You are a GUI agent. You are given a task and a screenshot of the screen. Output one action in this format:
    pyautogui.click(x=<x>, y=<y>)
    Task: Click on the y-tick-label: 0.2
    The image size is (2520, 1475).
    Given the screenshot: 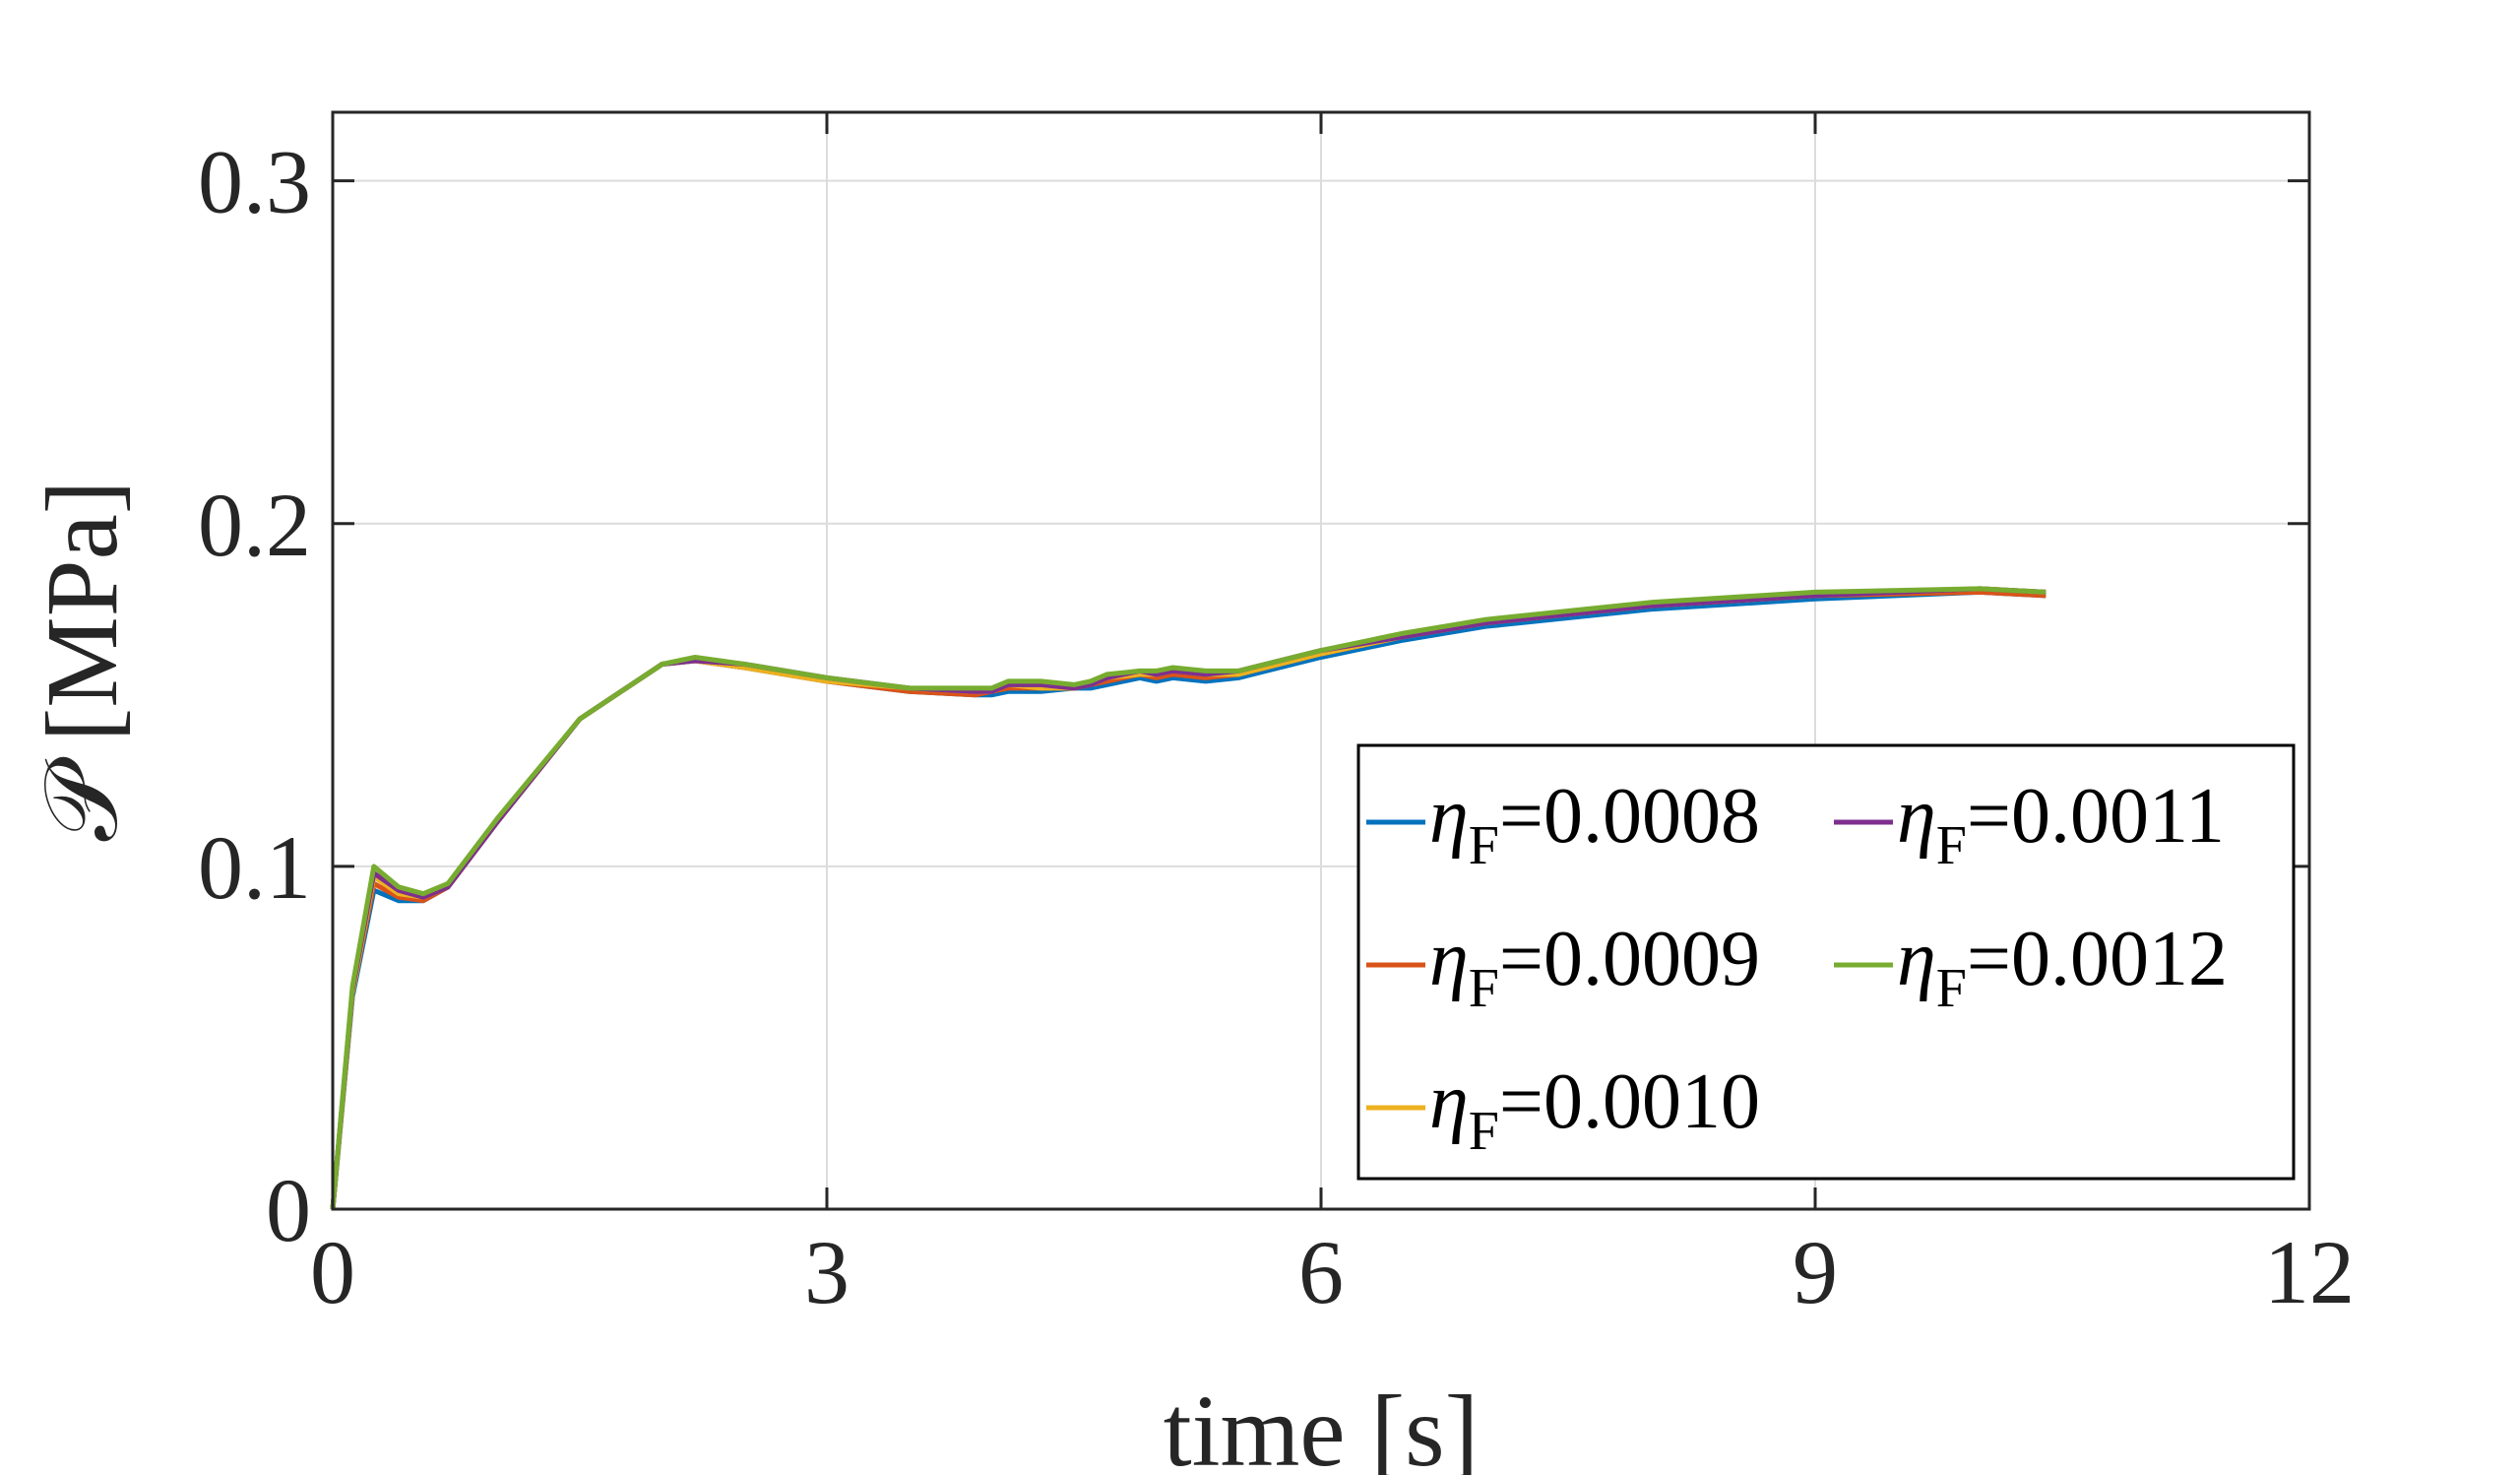 What is the action you would take?
    pyautogui.click(x=254, y=525)
    